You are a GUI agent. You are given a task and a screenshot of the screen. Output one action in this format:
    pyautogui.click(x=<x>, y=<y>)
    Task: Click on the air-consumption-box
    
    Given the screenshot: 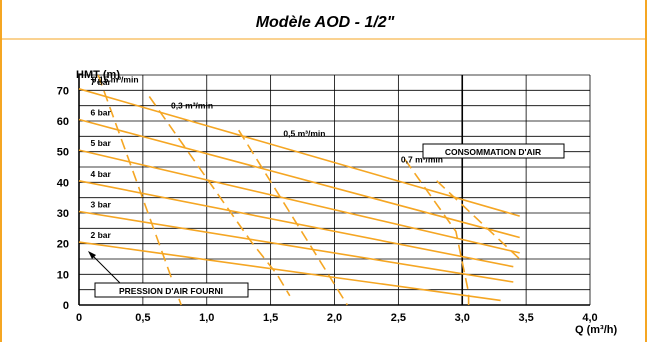 What is the action you would take?
    pyautogui.click(x=493, y=151)
    